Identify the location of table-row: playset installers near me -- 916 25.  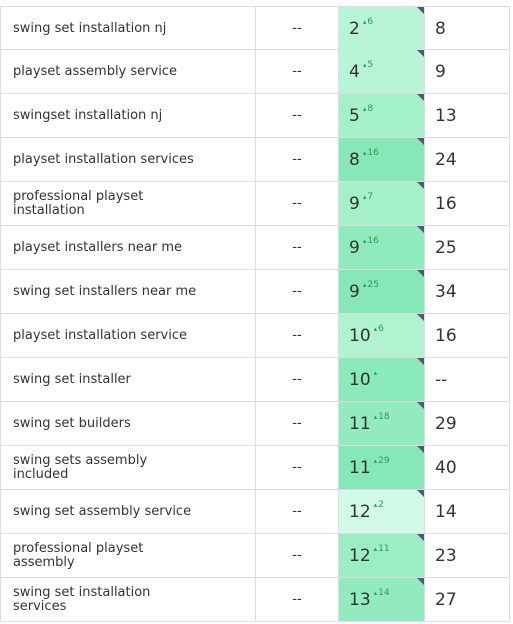
(255, 248).